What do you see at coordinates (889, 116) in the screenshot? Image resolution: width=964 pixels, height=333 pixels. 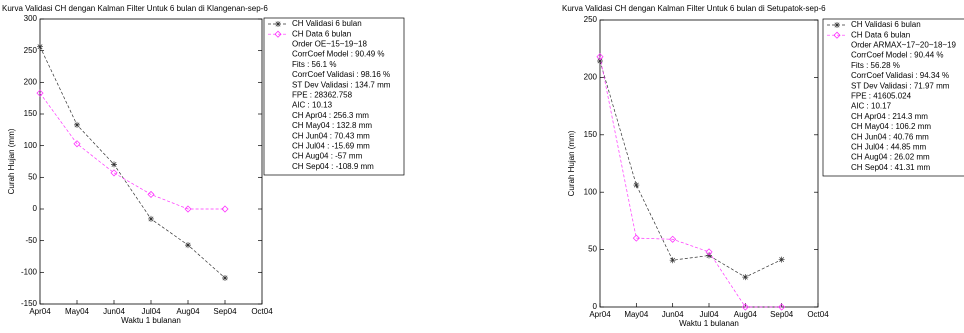 I see `legend-note: CH Apr04 : 214.3 mm` at bounding box center [889, 116].